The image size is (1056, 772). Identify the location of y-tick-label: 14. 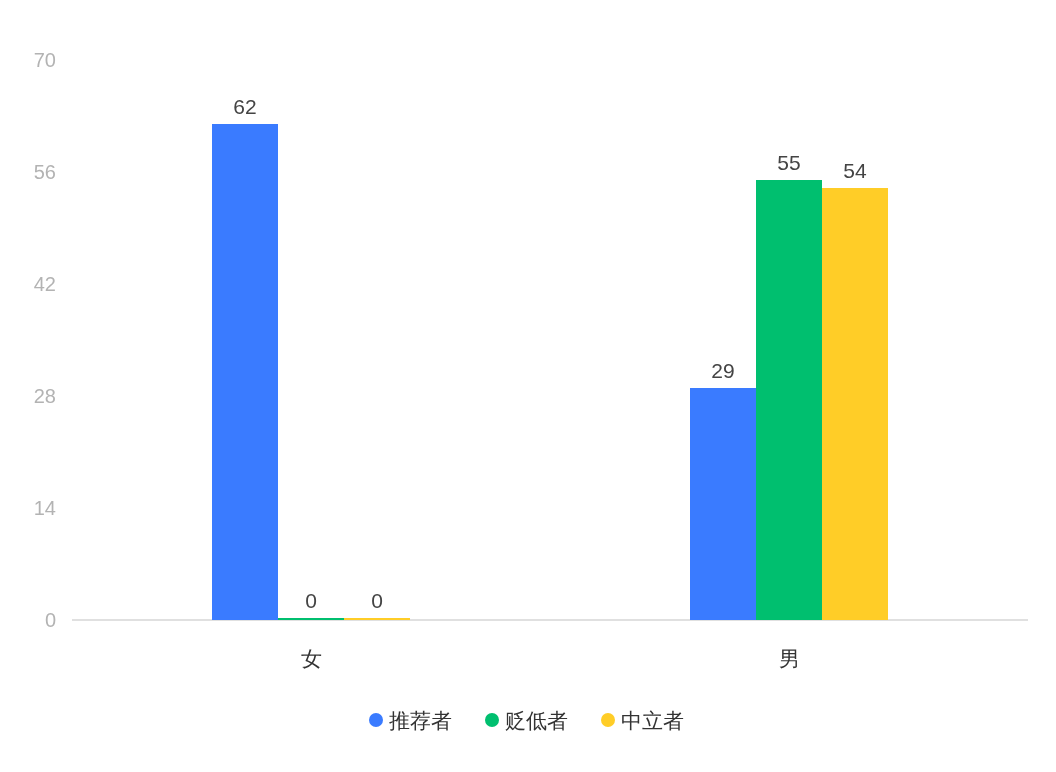
(44, 508).